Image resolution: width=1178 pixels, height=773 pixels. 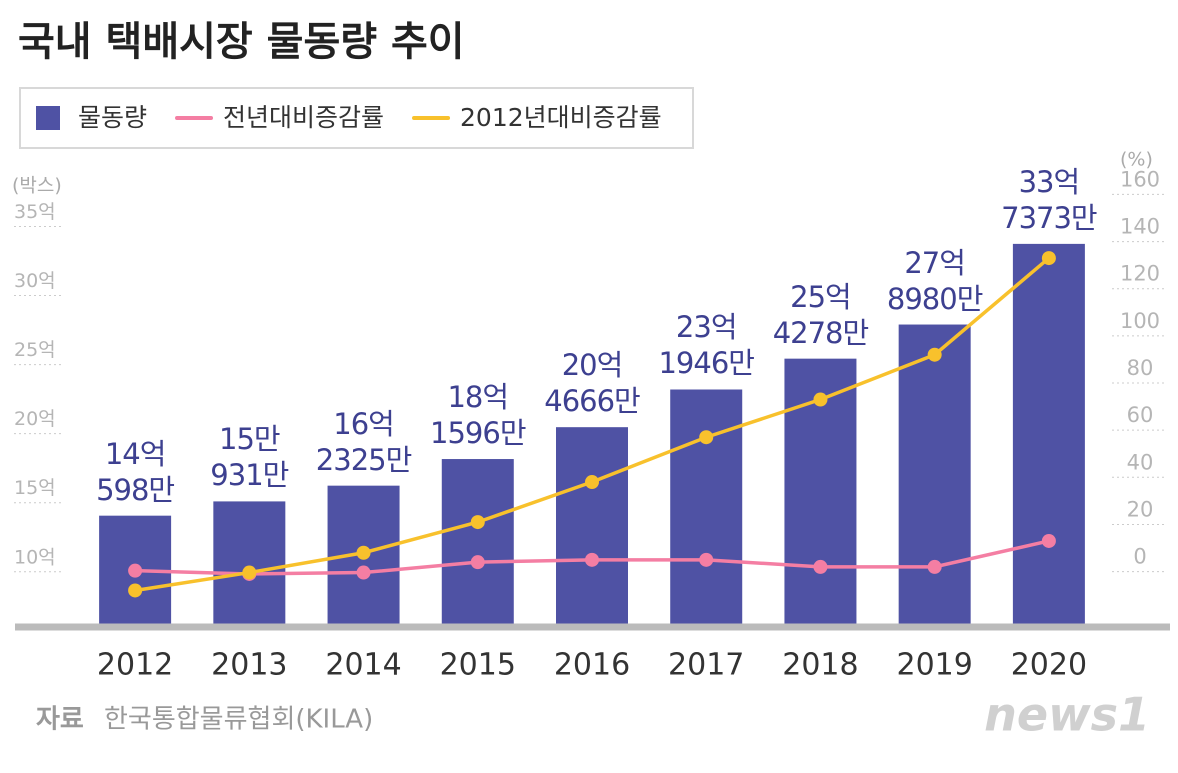 I want to click on legend-label: 전년대비증감률, so click(x=303, y=117).